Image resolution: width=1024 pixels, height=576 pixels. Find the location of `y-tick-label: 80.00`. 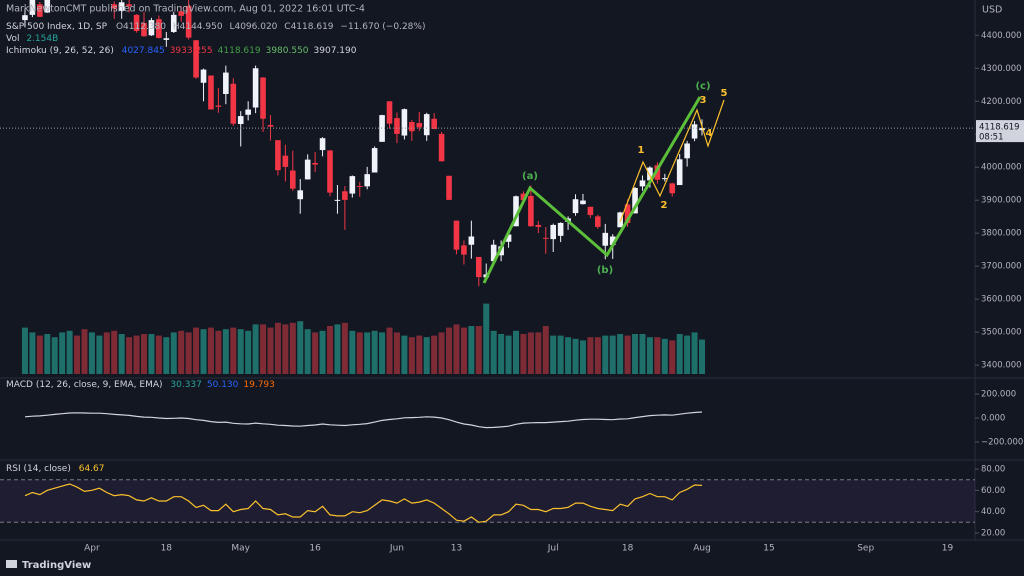

y-tick-label: 80.00 is located at coordinates (993, 470).